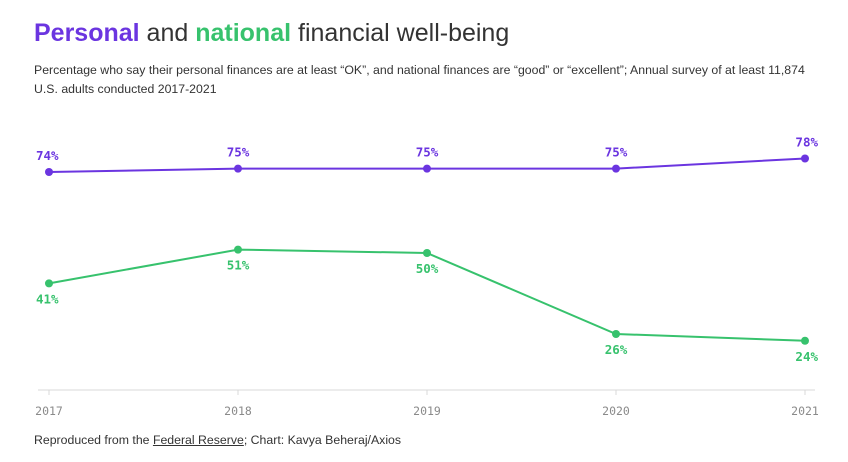 This screenshot has width=848, height=462. I want to click on national-point-2019, so click(427, 253).